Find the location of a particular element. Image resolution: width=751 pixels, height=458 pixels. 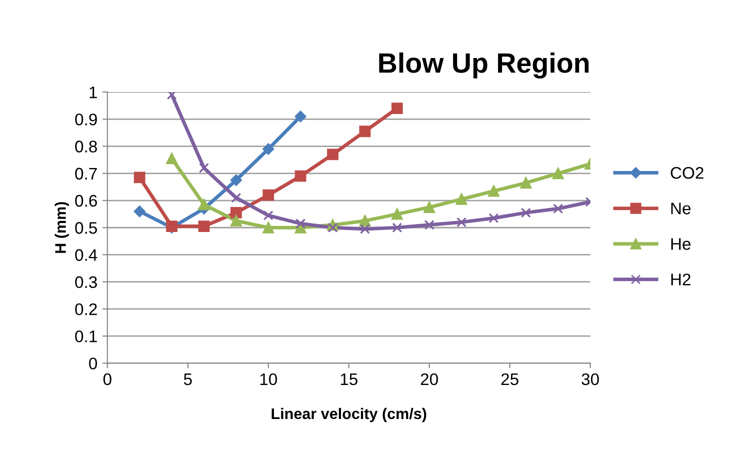

y-tick-label: 0.6 is located at coordinates (86, 200).